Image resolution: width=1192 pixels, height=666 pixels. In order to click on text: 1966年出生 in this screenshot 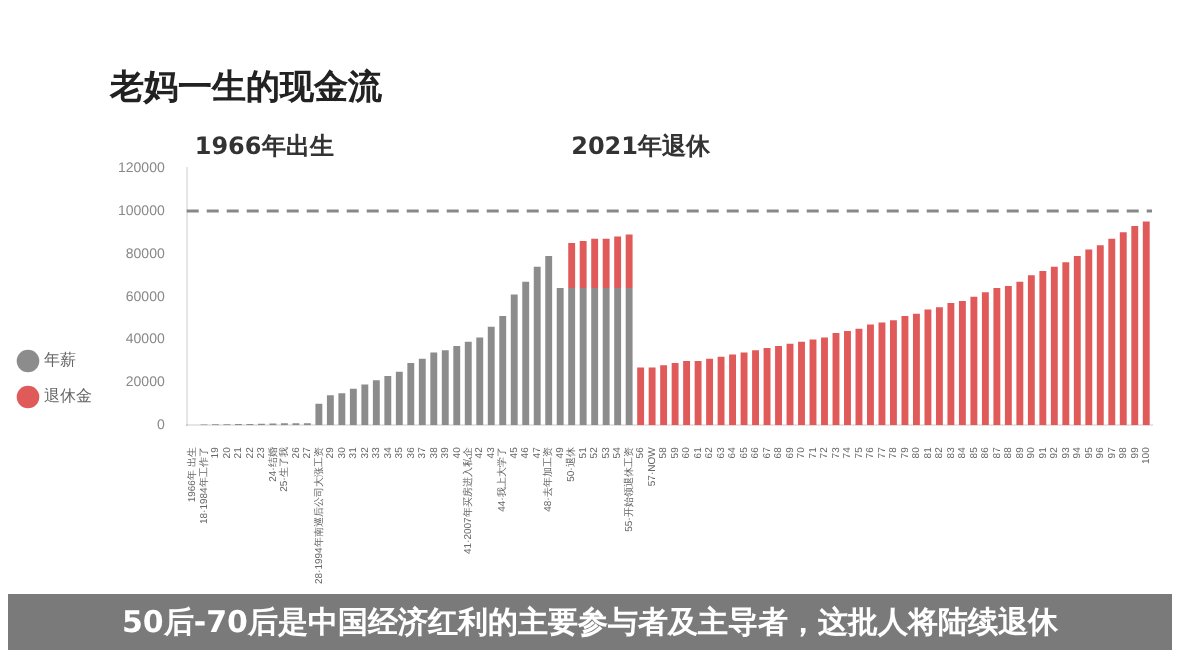, I will do `click(264, 146)`.